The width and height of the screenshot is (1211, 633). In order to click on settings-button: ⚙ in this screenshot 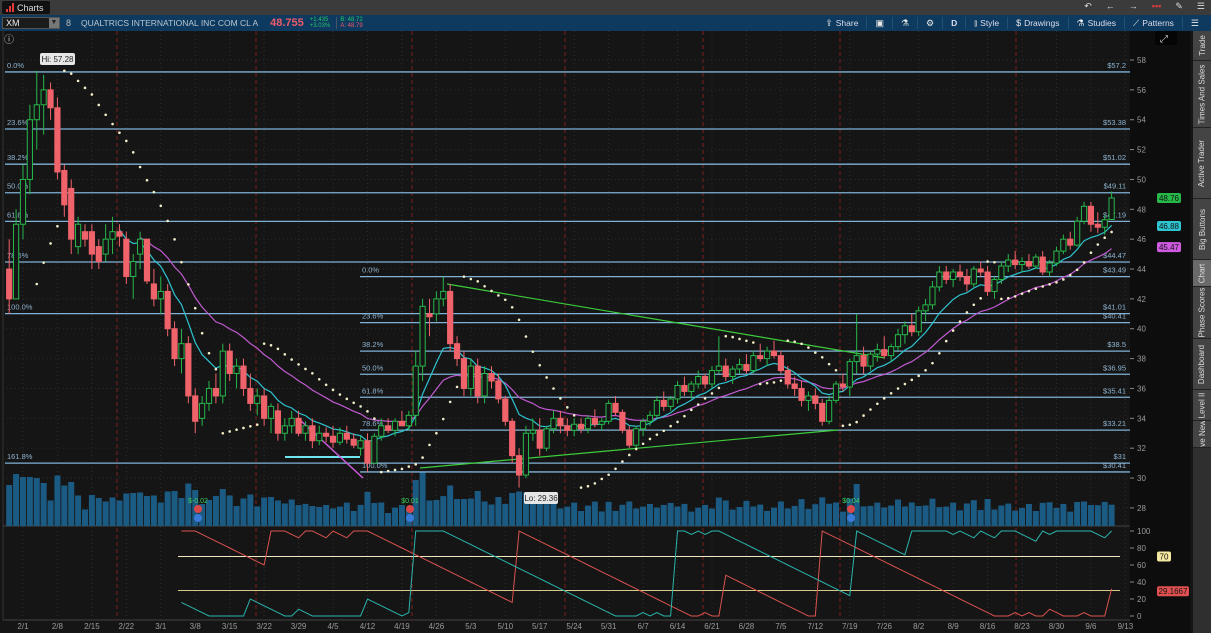, I will do `click(931, 23)`.